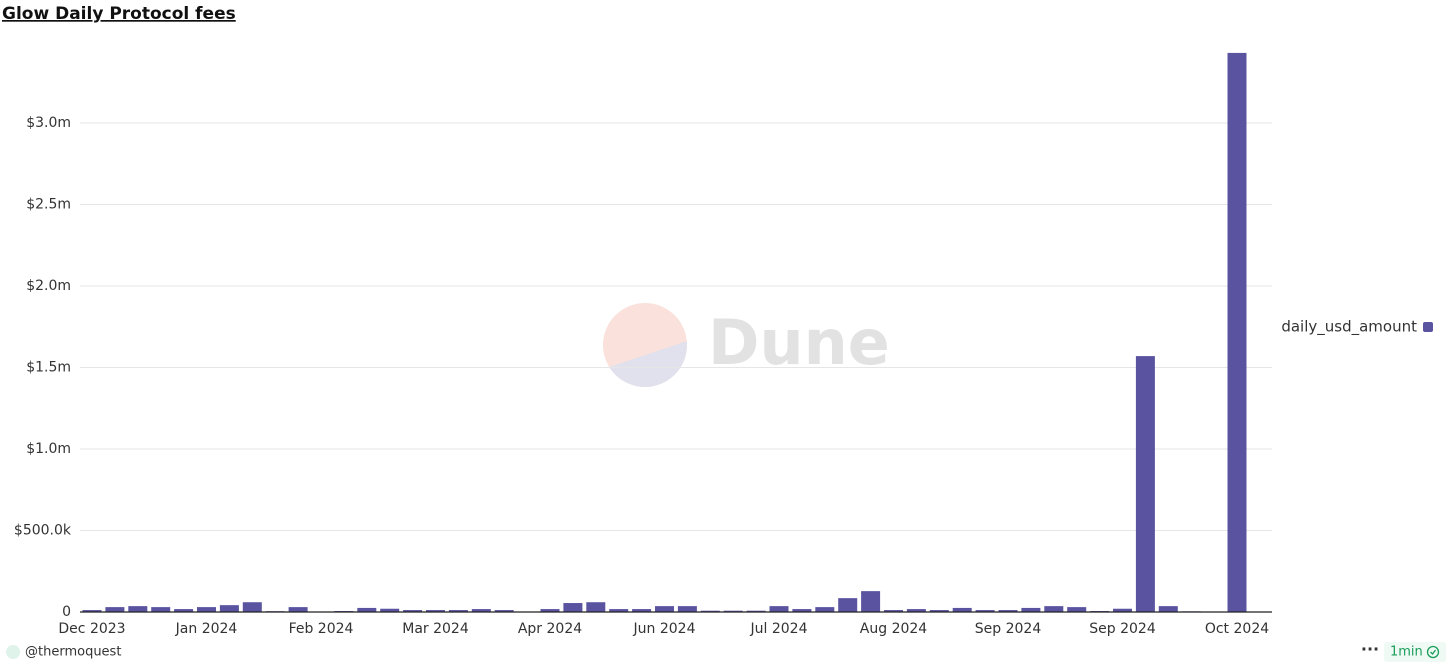  Describe the element at coordinates (1237, 629) in the screenshot. I see `x-tick-label: Oct 2024` at that location.